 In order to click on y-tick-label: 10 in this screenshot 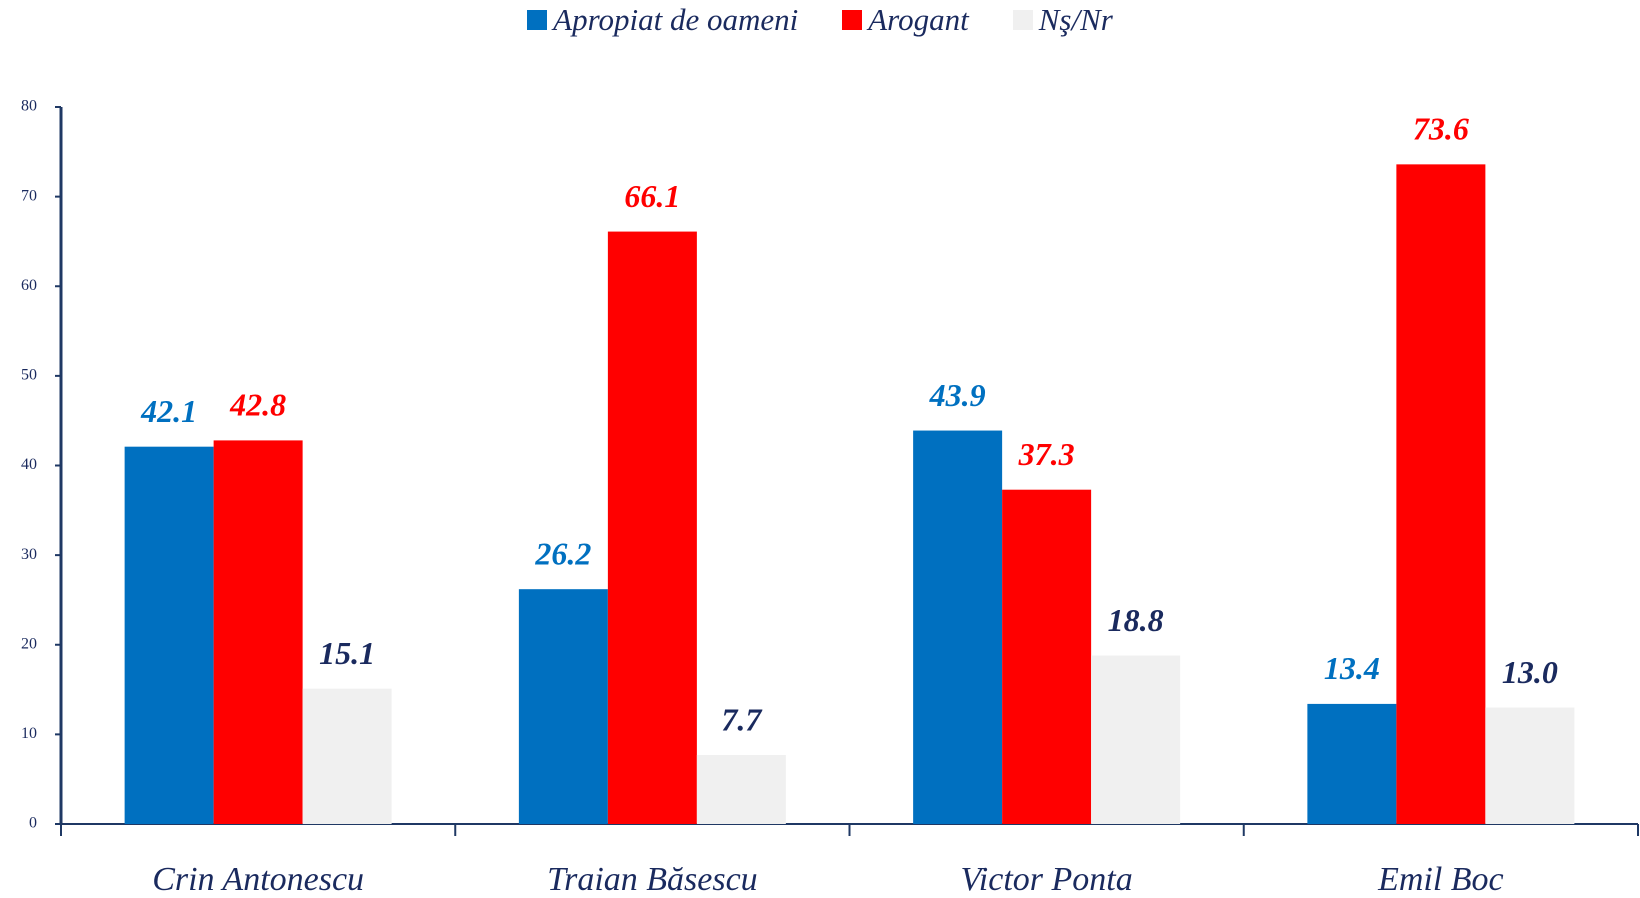, I will do `click(29, 733)`.